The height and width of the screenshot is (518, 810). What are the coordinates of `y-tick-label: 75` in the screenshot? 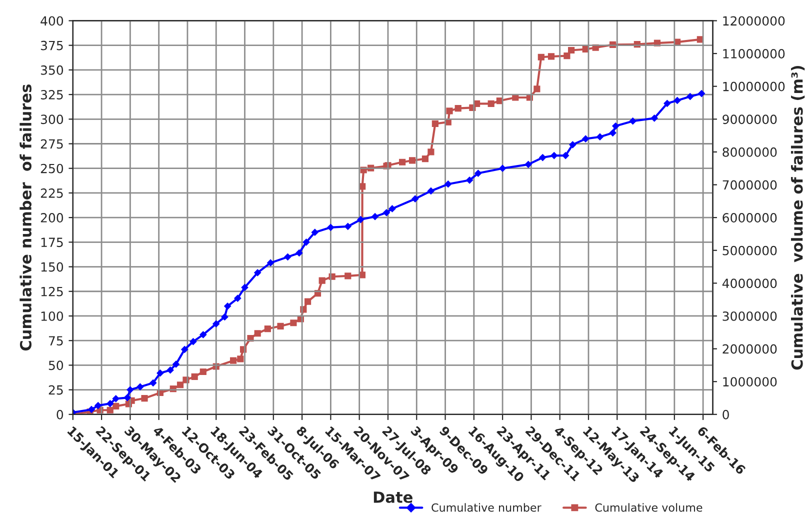 It's located at (55, 341).